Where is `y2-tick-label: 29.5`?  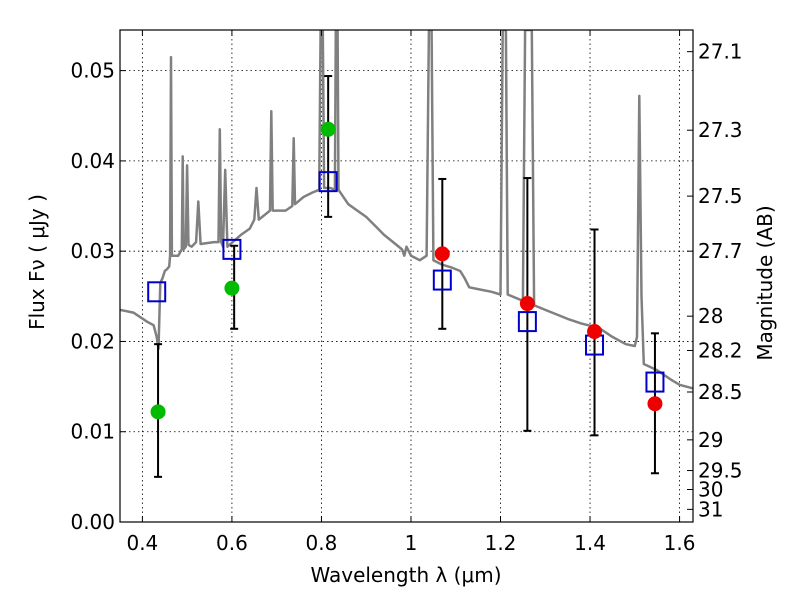
y2-tick-label: 29.5 is located at coordinates (720, 471).